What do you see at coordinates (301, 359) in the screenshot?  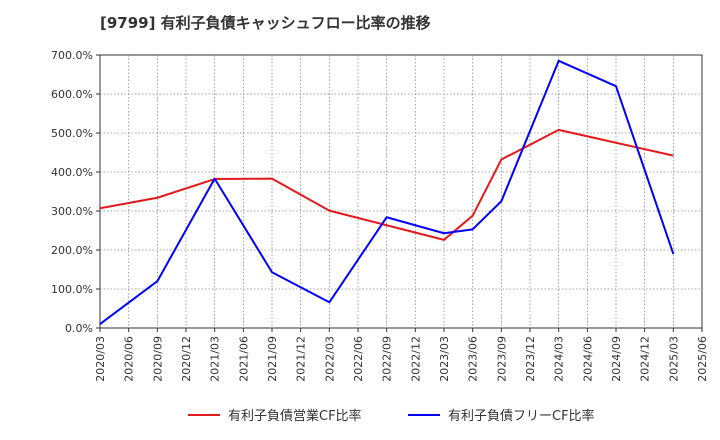 I see `x-tick-label: 2021/12` at bounding box center [301, 359].